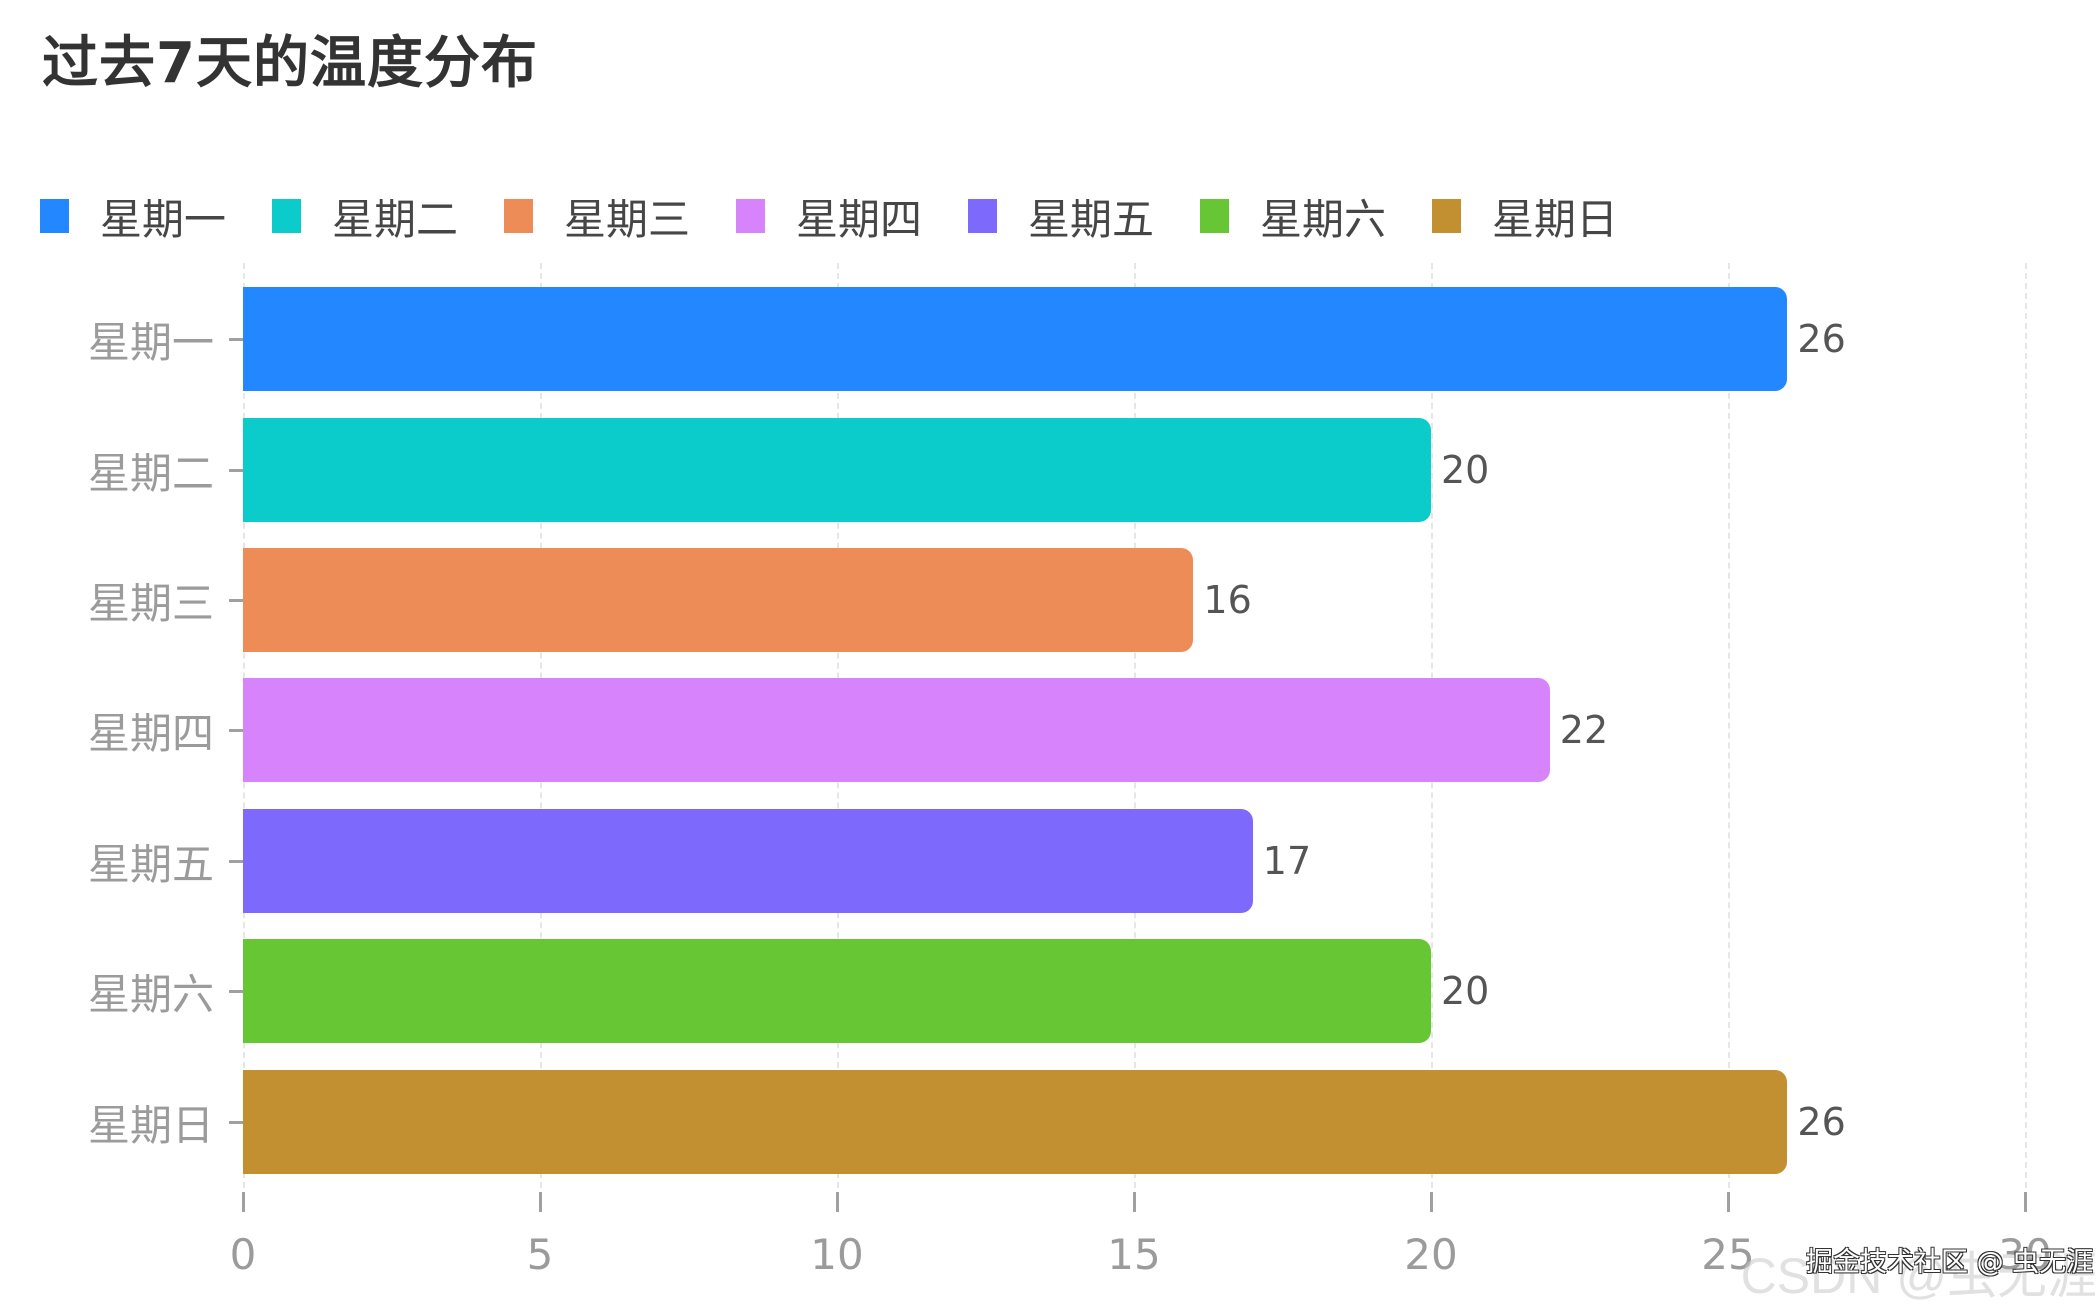 The width and height of the screenshot is (2097, 1308). Describe the element at coordinates (718, 600) in the screenshot. I see `bar-wednesday` at that location.